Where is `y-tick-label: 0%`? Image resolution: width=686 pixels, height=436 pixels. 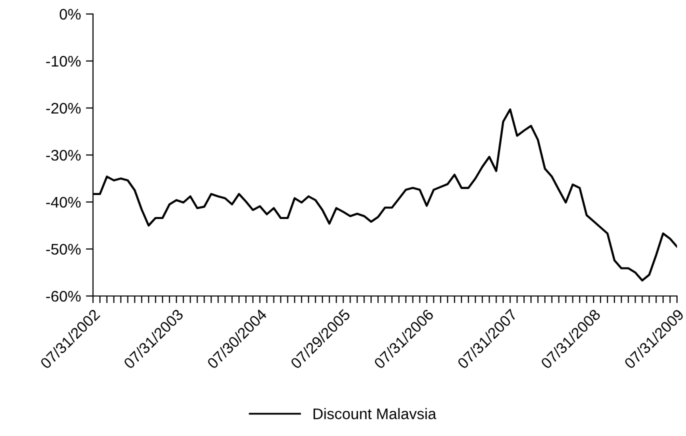 y-tick-label: 0% is located at coordinates (70, 14).